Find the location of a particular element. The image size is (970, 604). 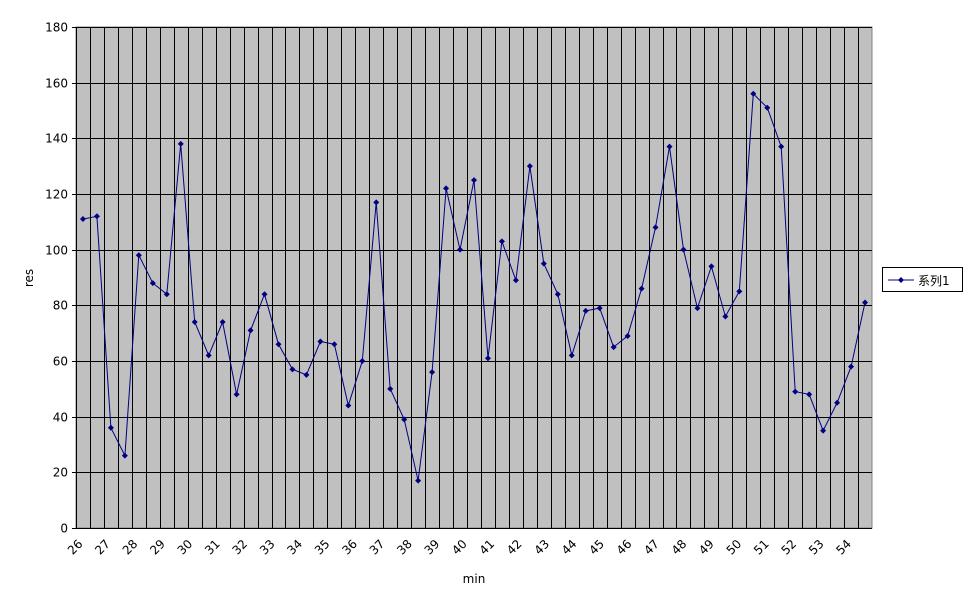

y-tick-label: 100 is located at coordinates (56, 251).